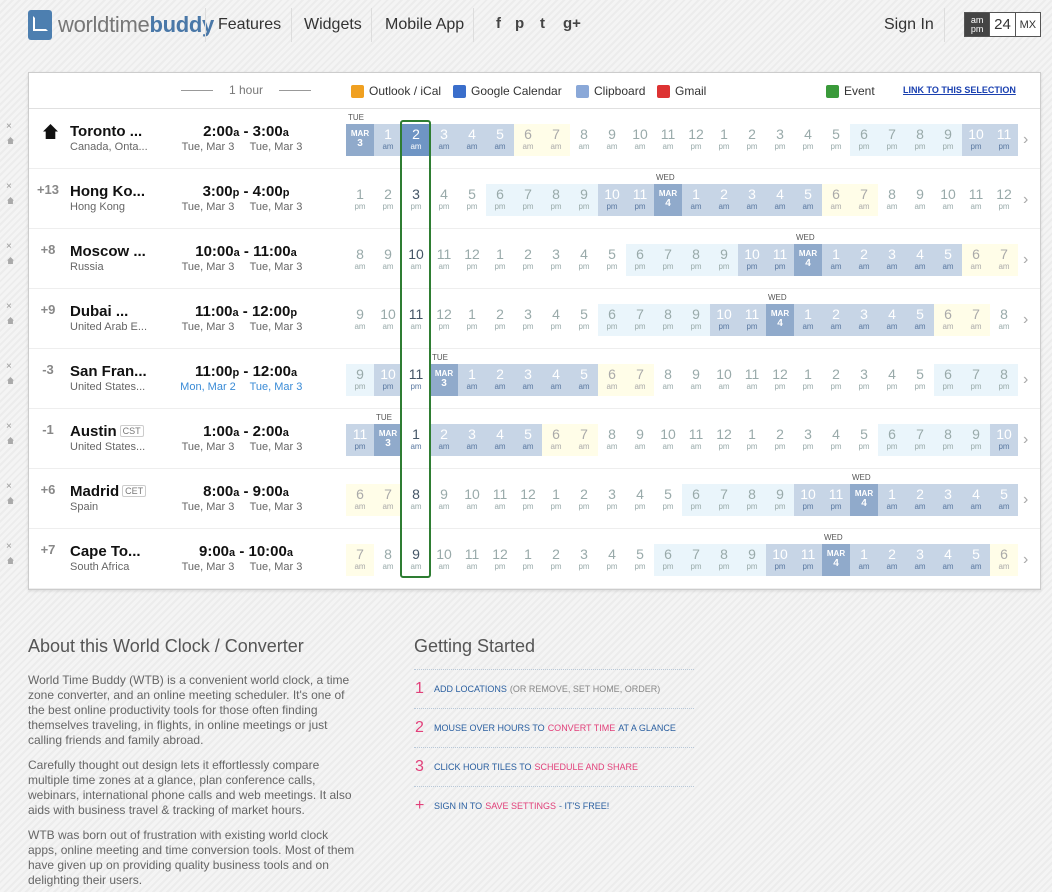 This screenshot has width=1052, height=892. Describe the element at coordinates (416, 260) in the screenshot. I see `hour-tile: 10 am` at that location.